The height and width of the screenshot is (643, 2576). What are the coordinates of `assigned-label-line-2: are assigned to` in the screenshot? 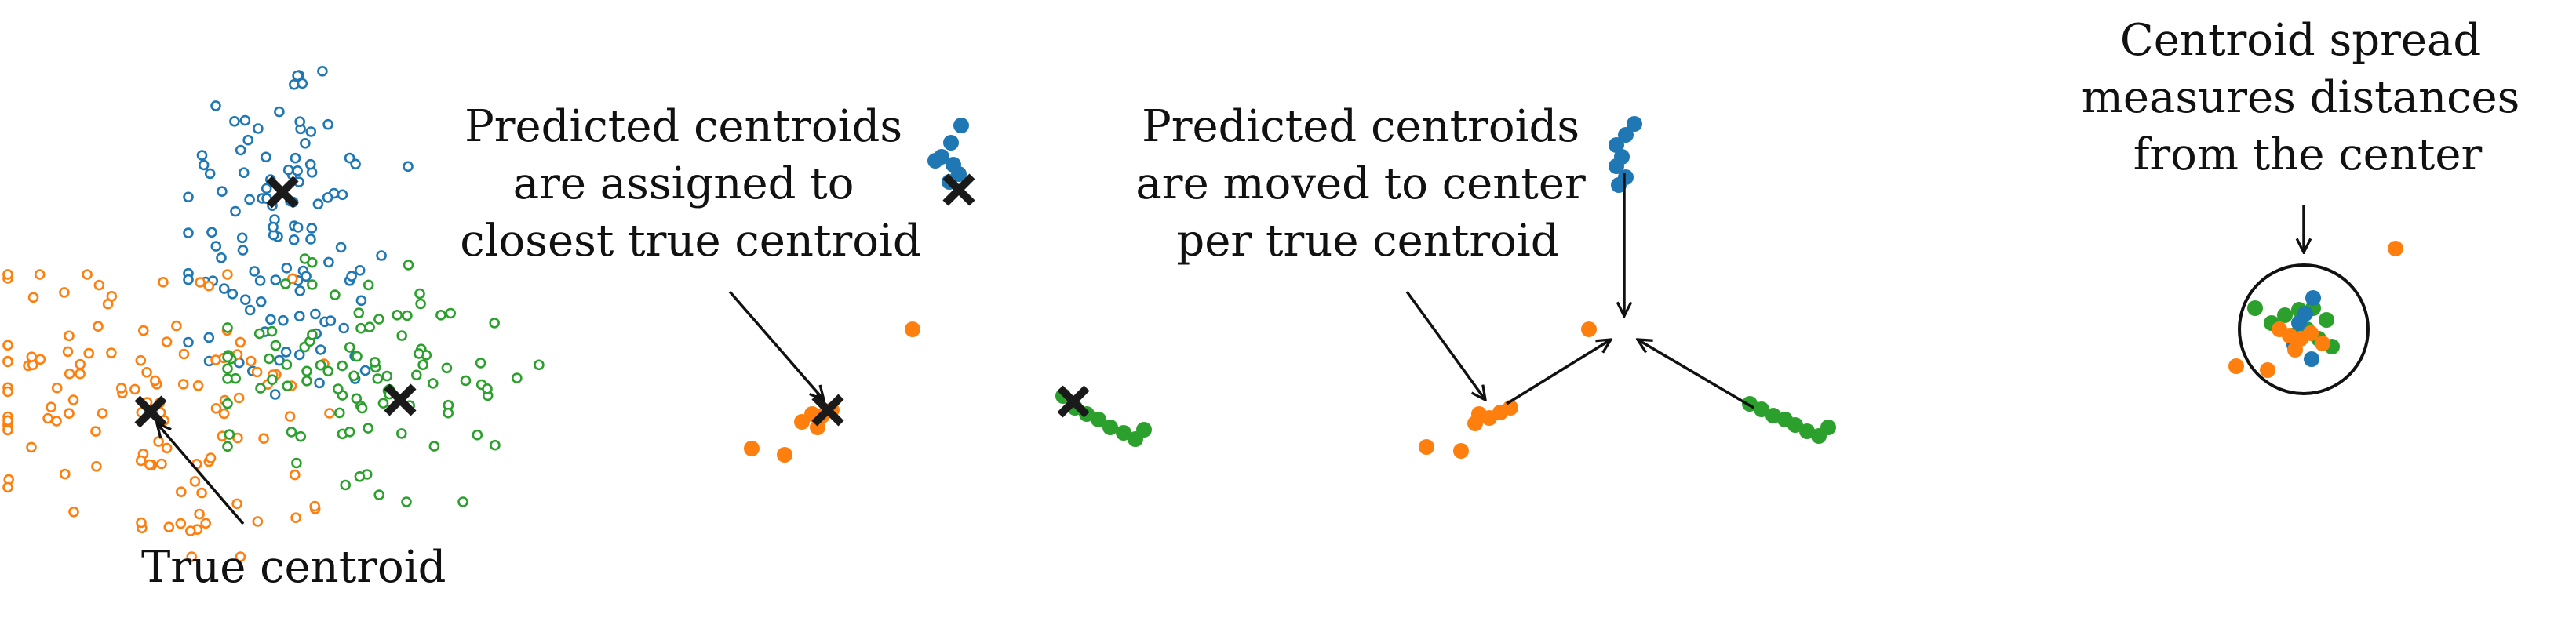 It's located at (683, 184).